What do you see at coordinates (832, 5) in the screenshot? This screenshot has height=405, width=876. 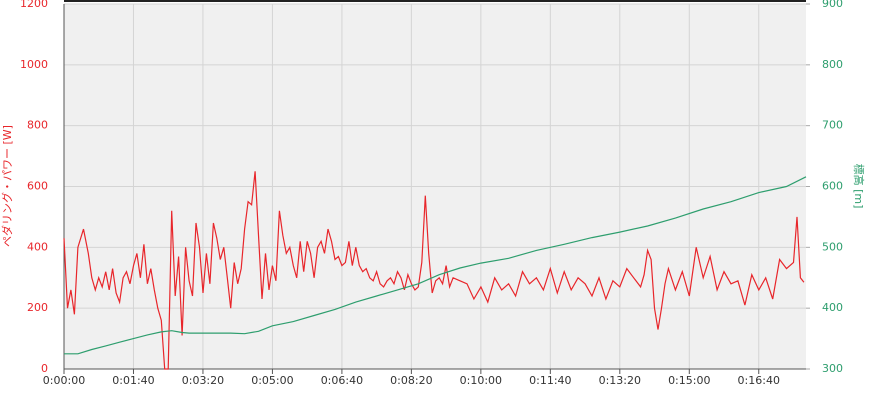 I see `y2-tick-label: 900` at bounding box center [832, 5].